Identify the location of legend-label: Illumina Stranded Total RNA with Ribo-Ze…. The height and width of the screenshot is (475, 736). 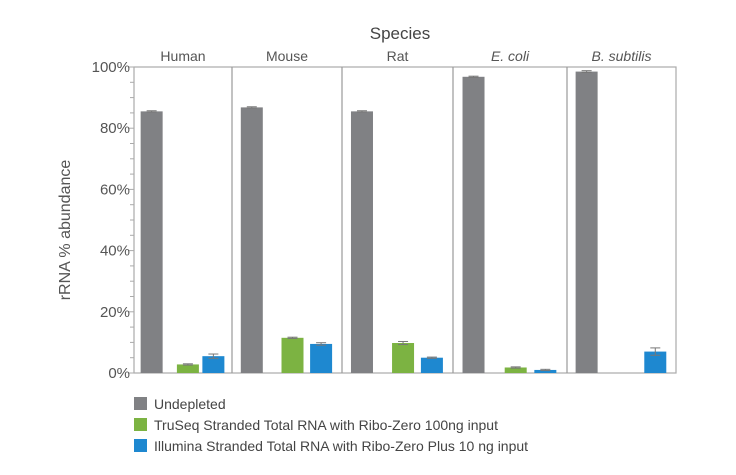
(341, 446).